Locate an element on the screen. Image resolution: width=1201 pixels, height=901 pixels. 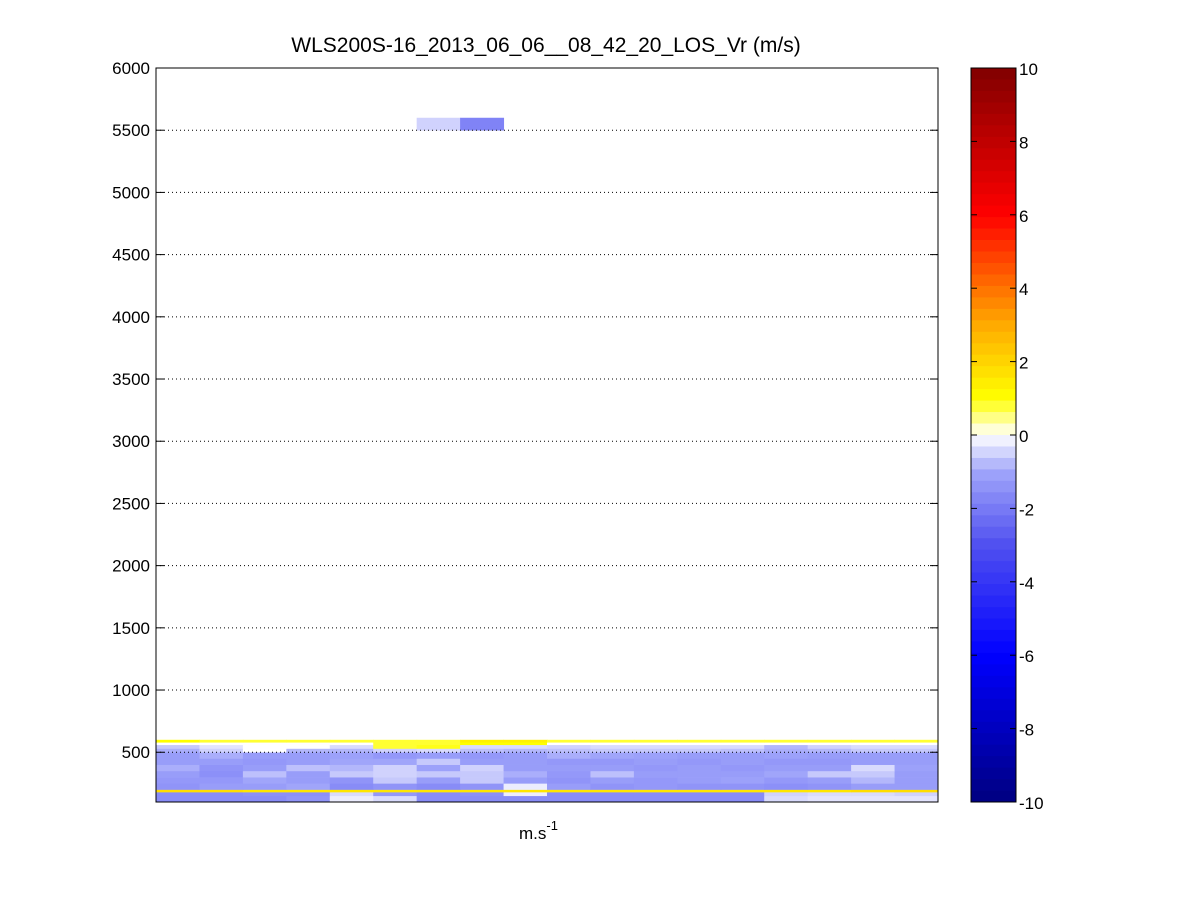
y-tick-label: 500 is located at coordinates (136, 752).